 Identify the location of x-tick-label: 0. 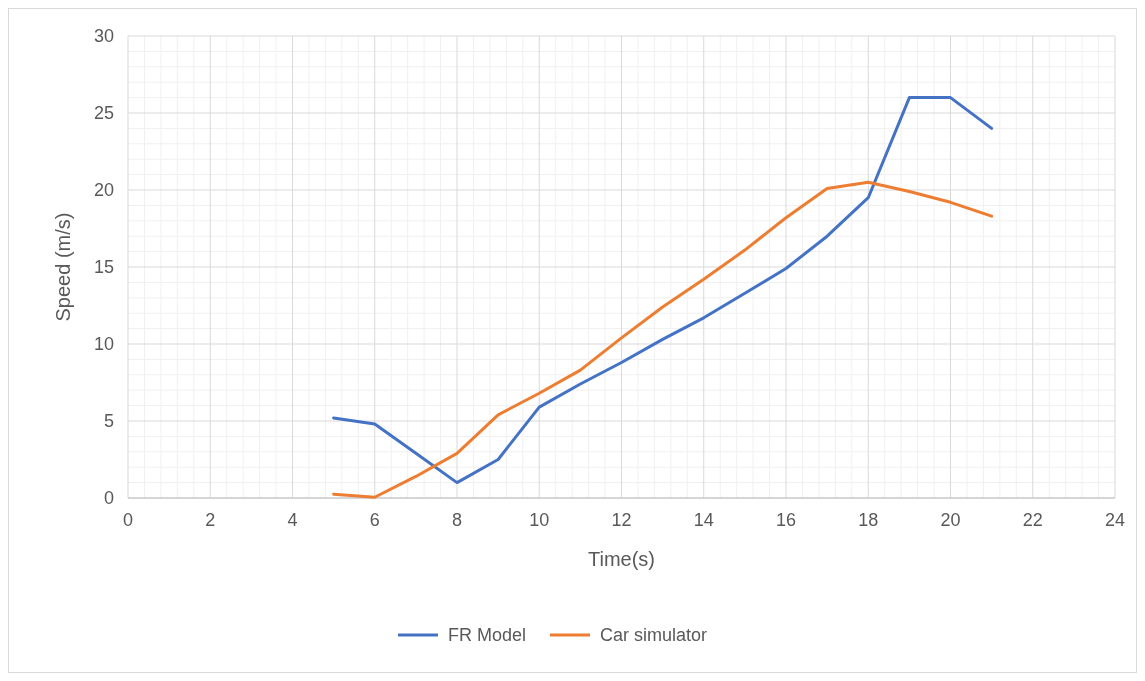
(128, 520).